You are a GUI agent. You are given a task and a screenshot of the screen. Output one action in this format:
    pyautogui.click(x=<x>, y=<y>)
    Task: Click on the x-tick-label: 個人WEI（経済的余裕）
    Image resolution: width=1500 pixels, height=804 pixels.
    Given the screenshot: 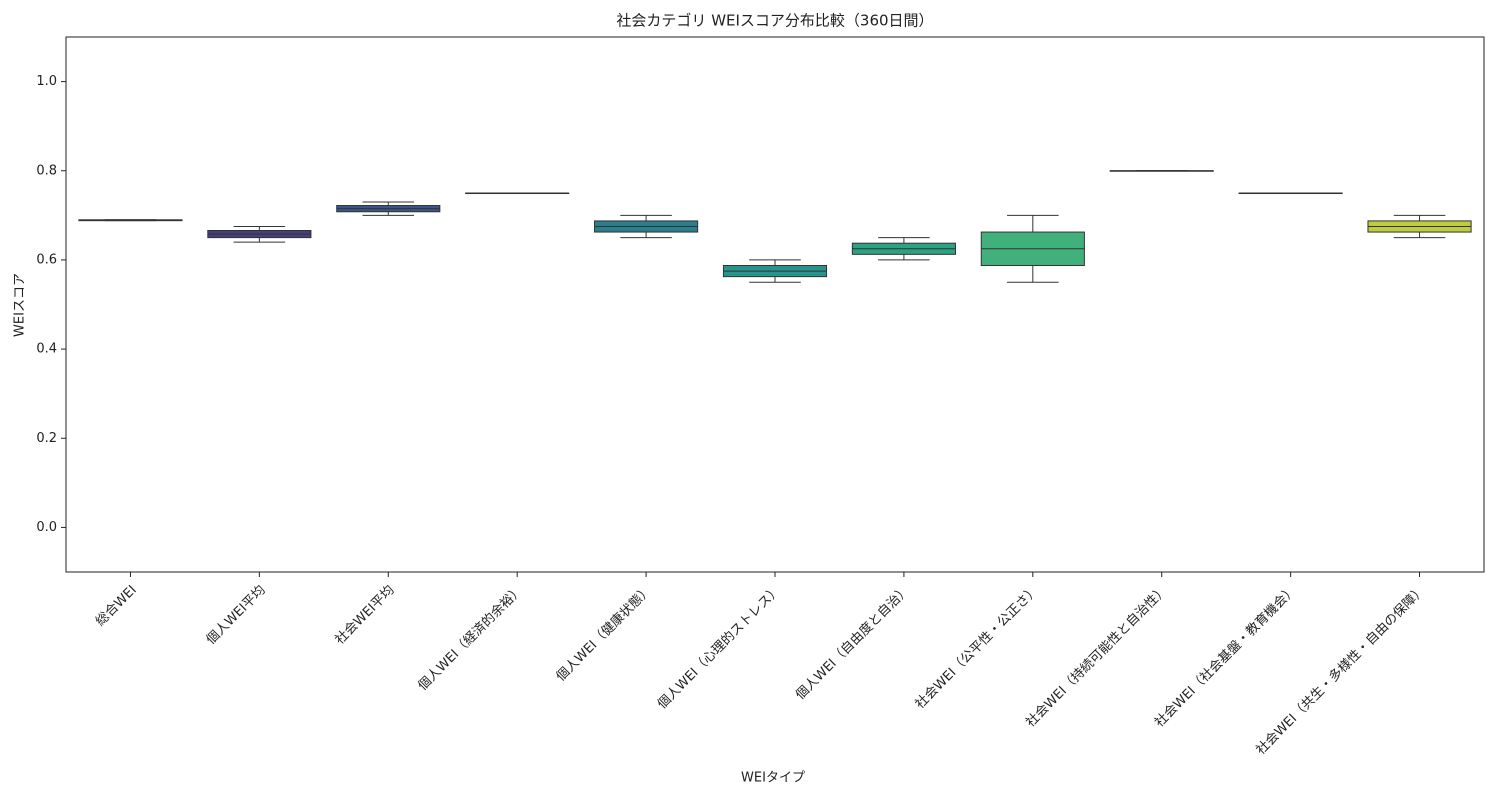 What is the action you would take?
    pyautogui.click(x=471, y=638)
    